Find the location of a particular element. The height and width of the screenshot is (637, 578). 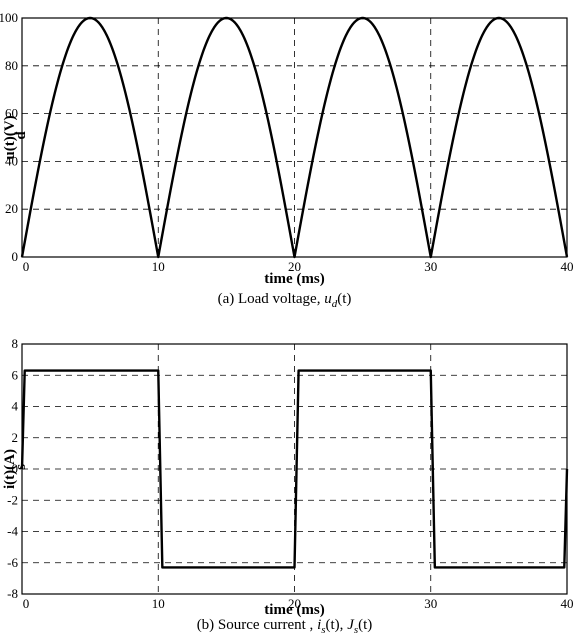

panel-b-ytick-0: -8 is located at coordinates (12, 593).